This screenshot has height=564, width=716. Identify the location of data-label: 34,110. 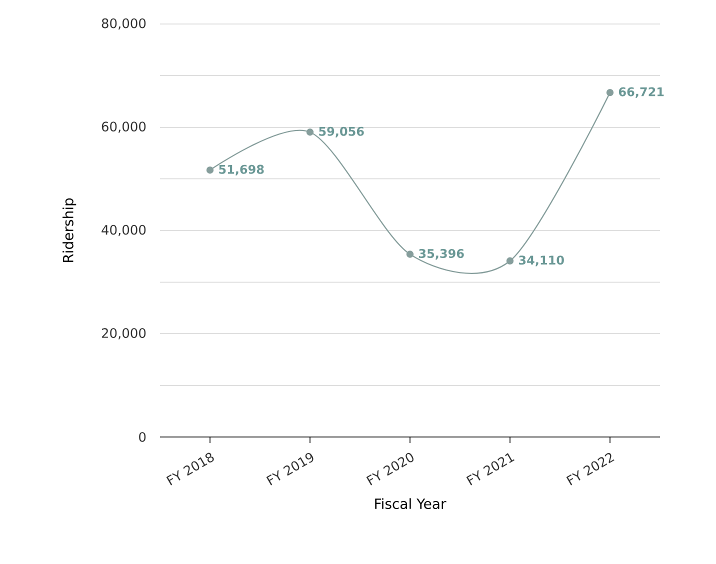
(541, 261).